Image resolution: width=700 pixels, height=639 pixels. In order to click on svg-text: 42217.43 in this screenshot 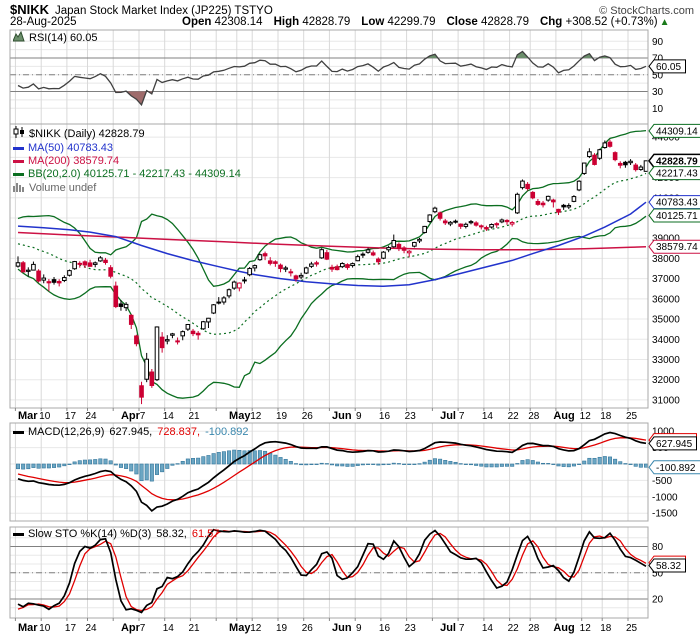, I will do `click(677, 174)`.